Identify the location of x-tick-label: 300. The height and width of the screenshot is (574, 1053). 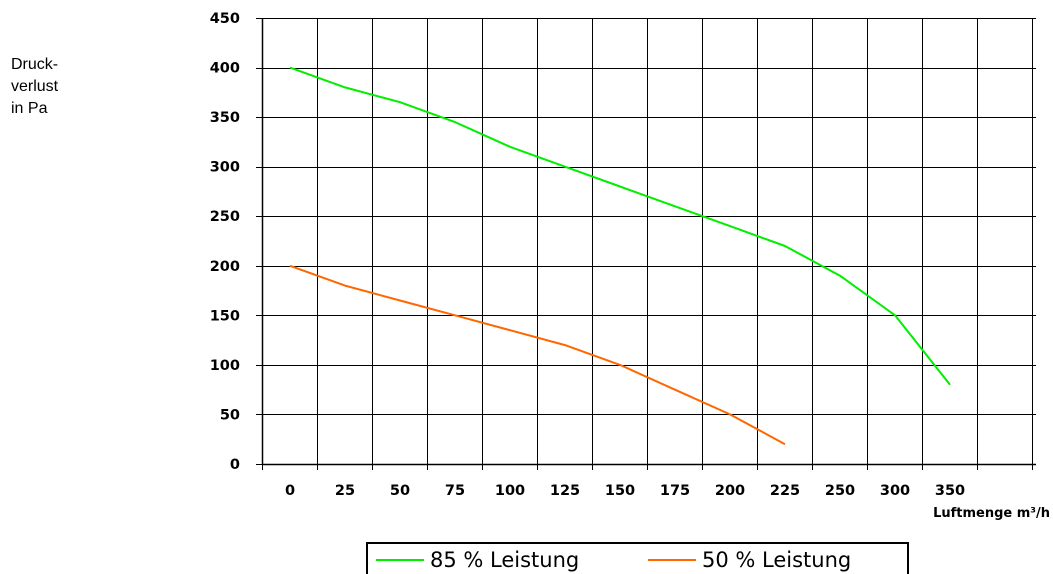
(895, 491).